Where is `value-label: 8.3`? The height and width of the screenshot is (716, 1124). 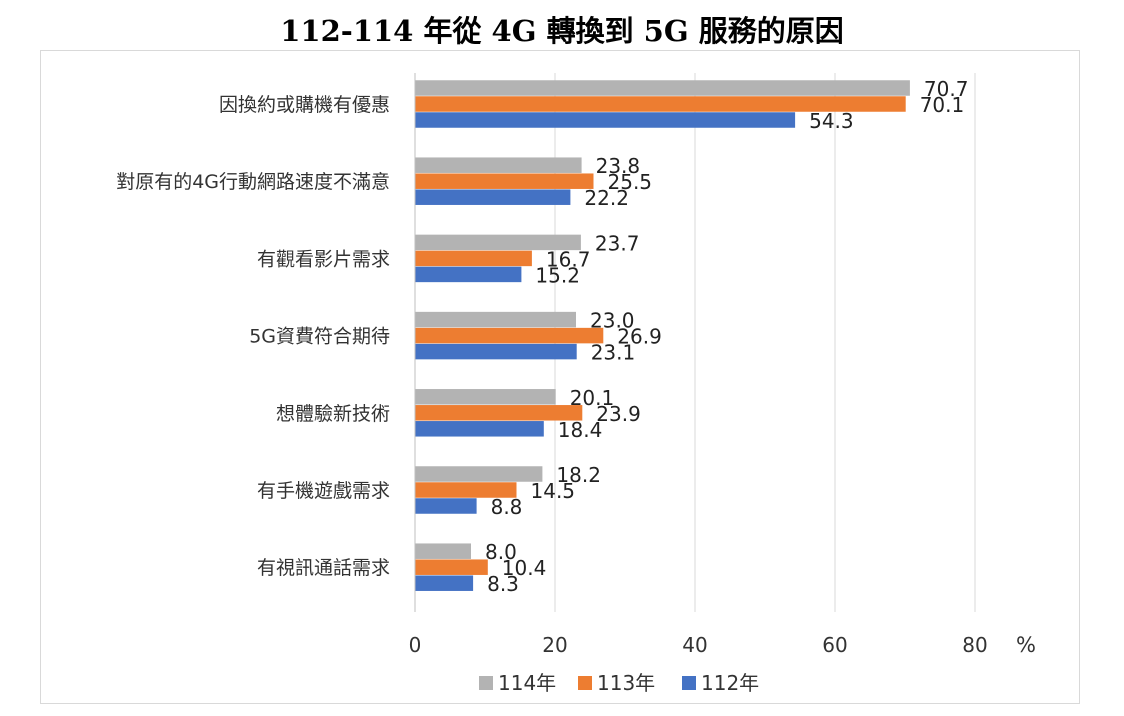
value-label: 8.3 is located at coordinates (503, 584).